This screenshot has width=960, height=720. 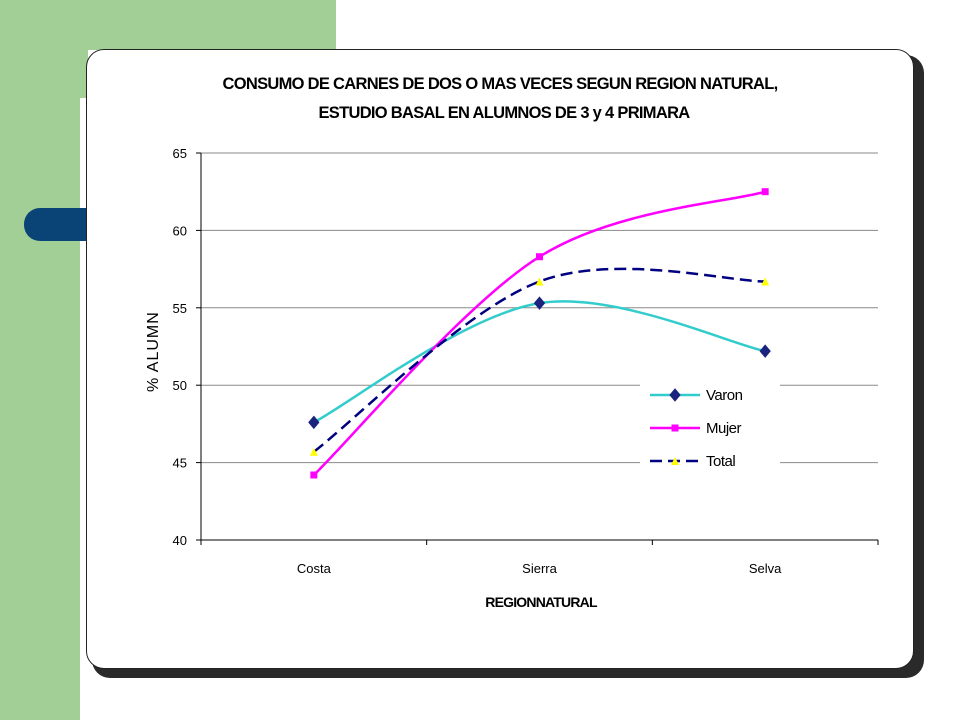 I want to click on series-line-total, so click(x=539, y=360).